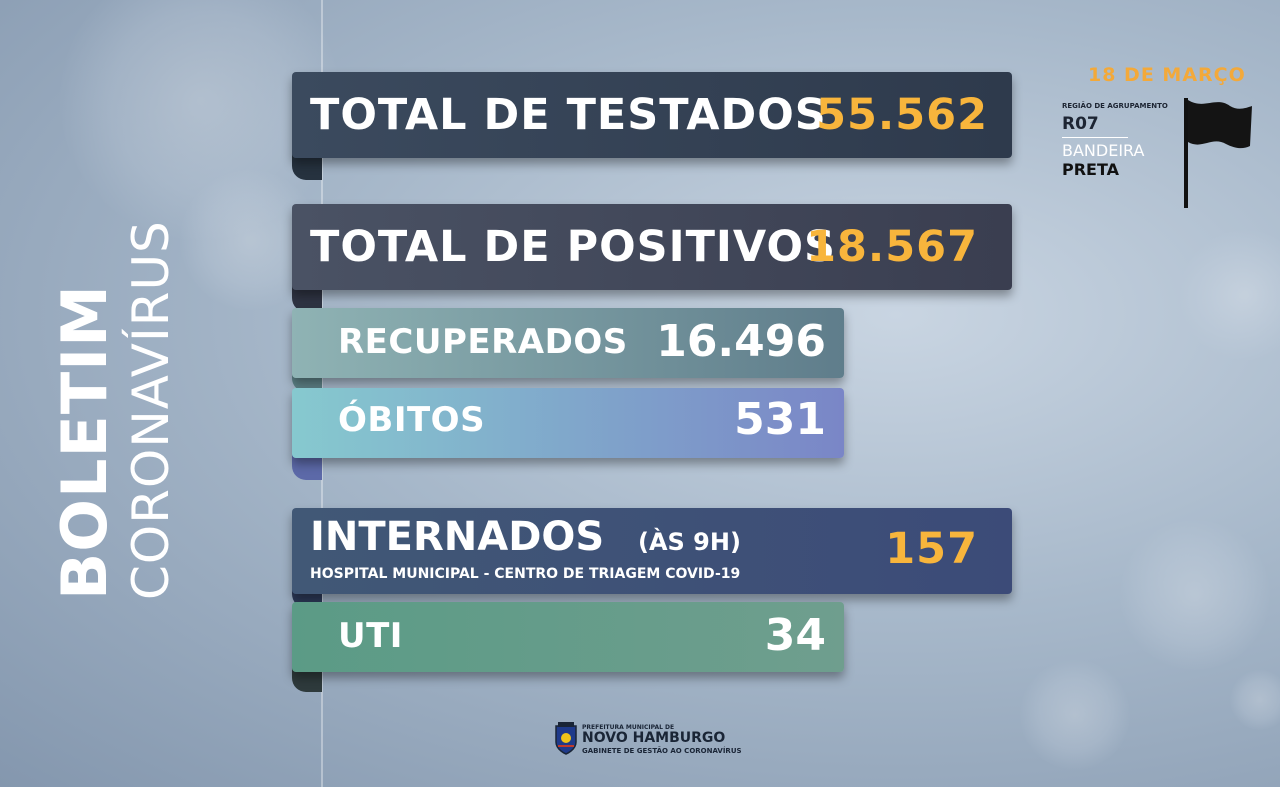  I want to click on region-code: R07, so click(1080, 124).